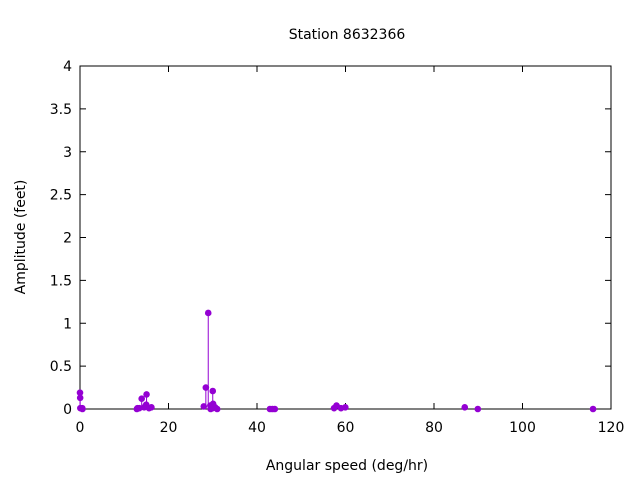  I want to click on y-tick-label: 1, so click(67, 324).